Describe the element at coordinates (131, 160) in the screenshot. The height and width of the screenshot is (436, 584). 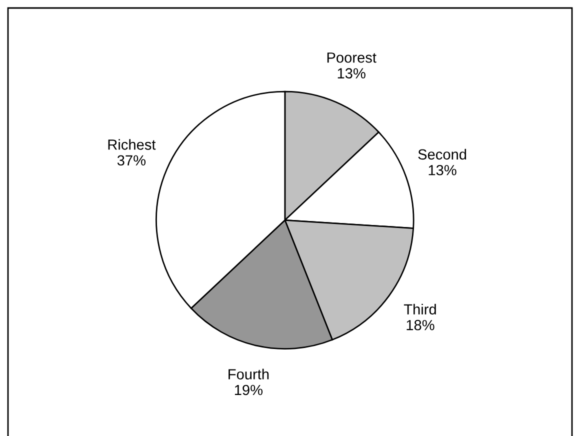
I see `data-label: 37%` at that location.